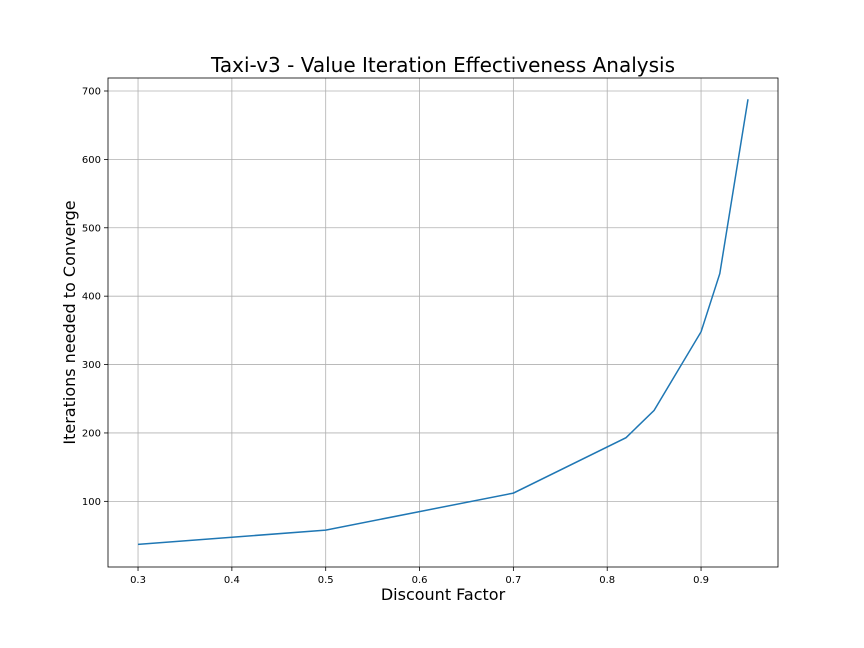 This screenshot has height=648, width=864. What do you see at coordinates (232, 580) in the screenshot?
I see `x-tick-label: 0.4` at bounding box center [232, 580].